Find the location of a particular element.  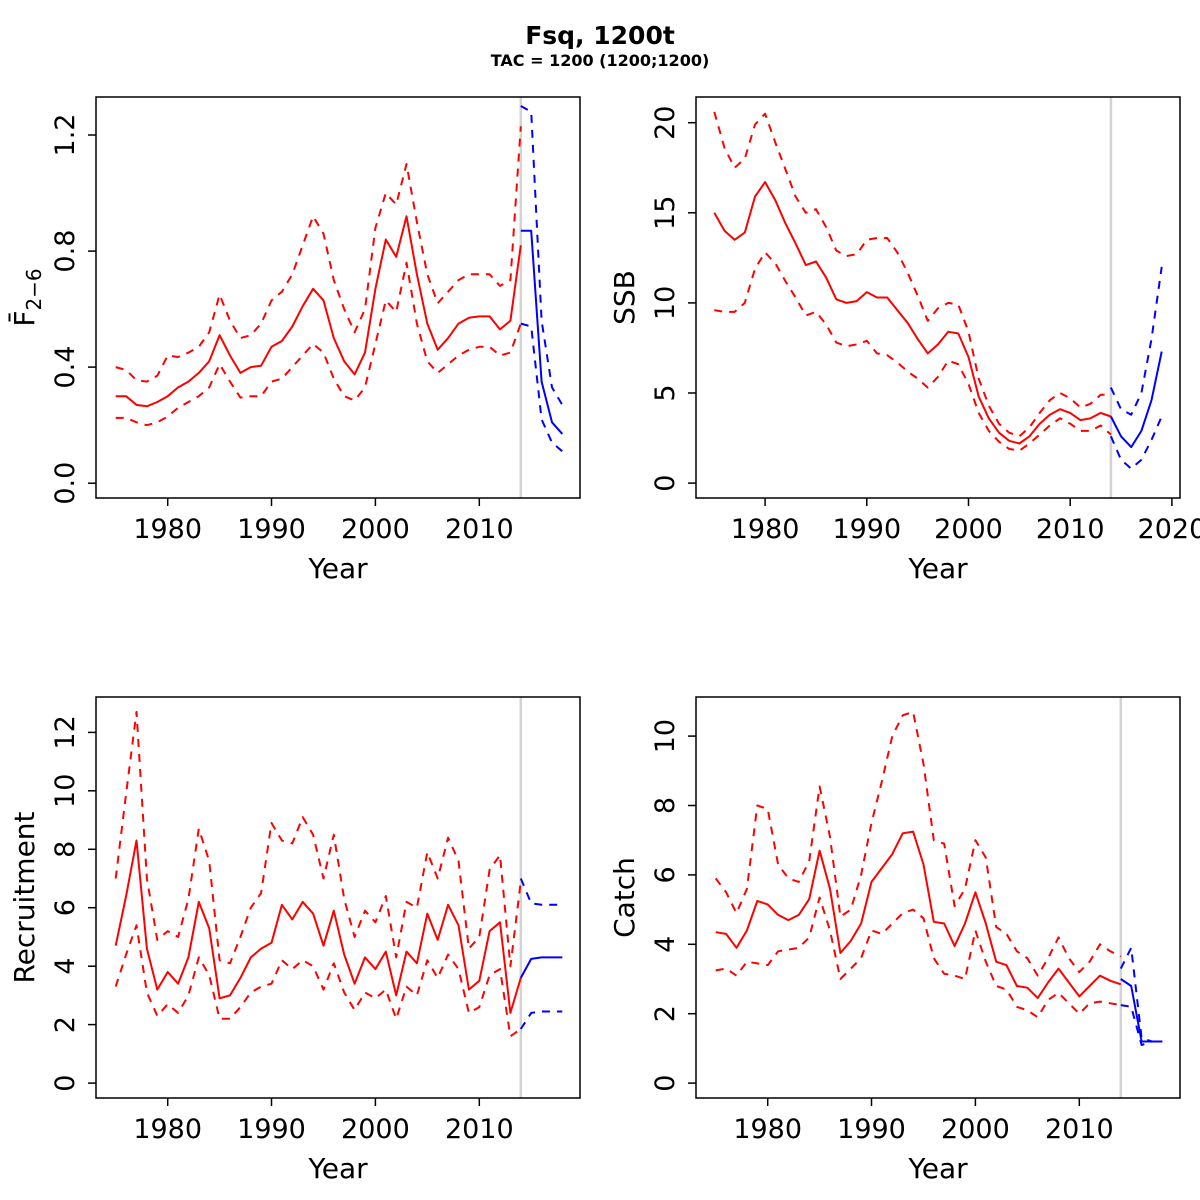

catch-plot-box is located at coordinates (938, 897).